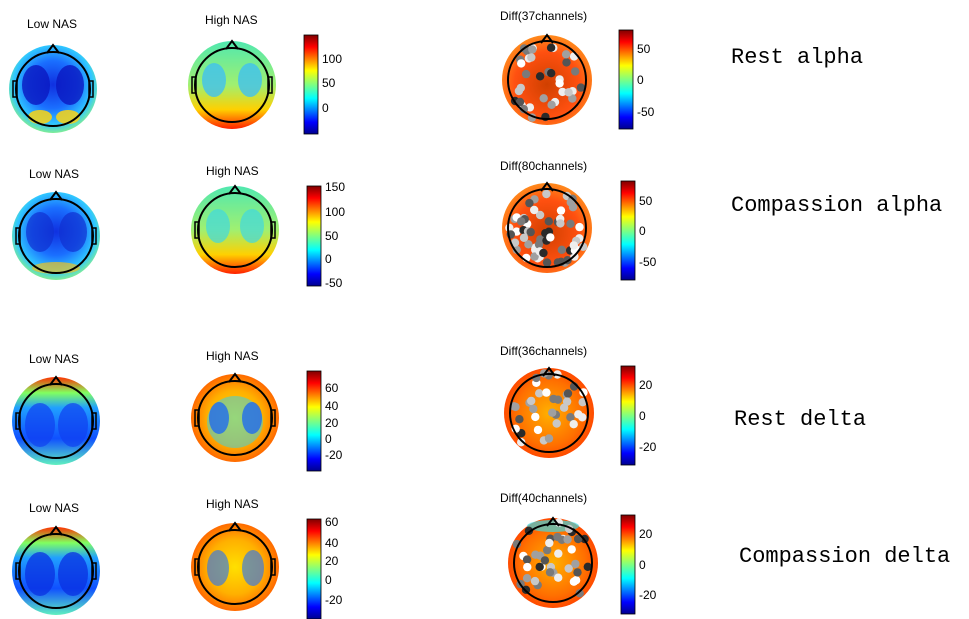 The height and width of the screenshot is (619, 969). Describe the element at coordinates (322, 84) in the screenshot. I see `colorbar: 100 50 0` at that location.